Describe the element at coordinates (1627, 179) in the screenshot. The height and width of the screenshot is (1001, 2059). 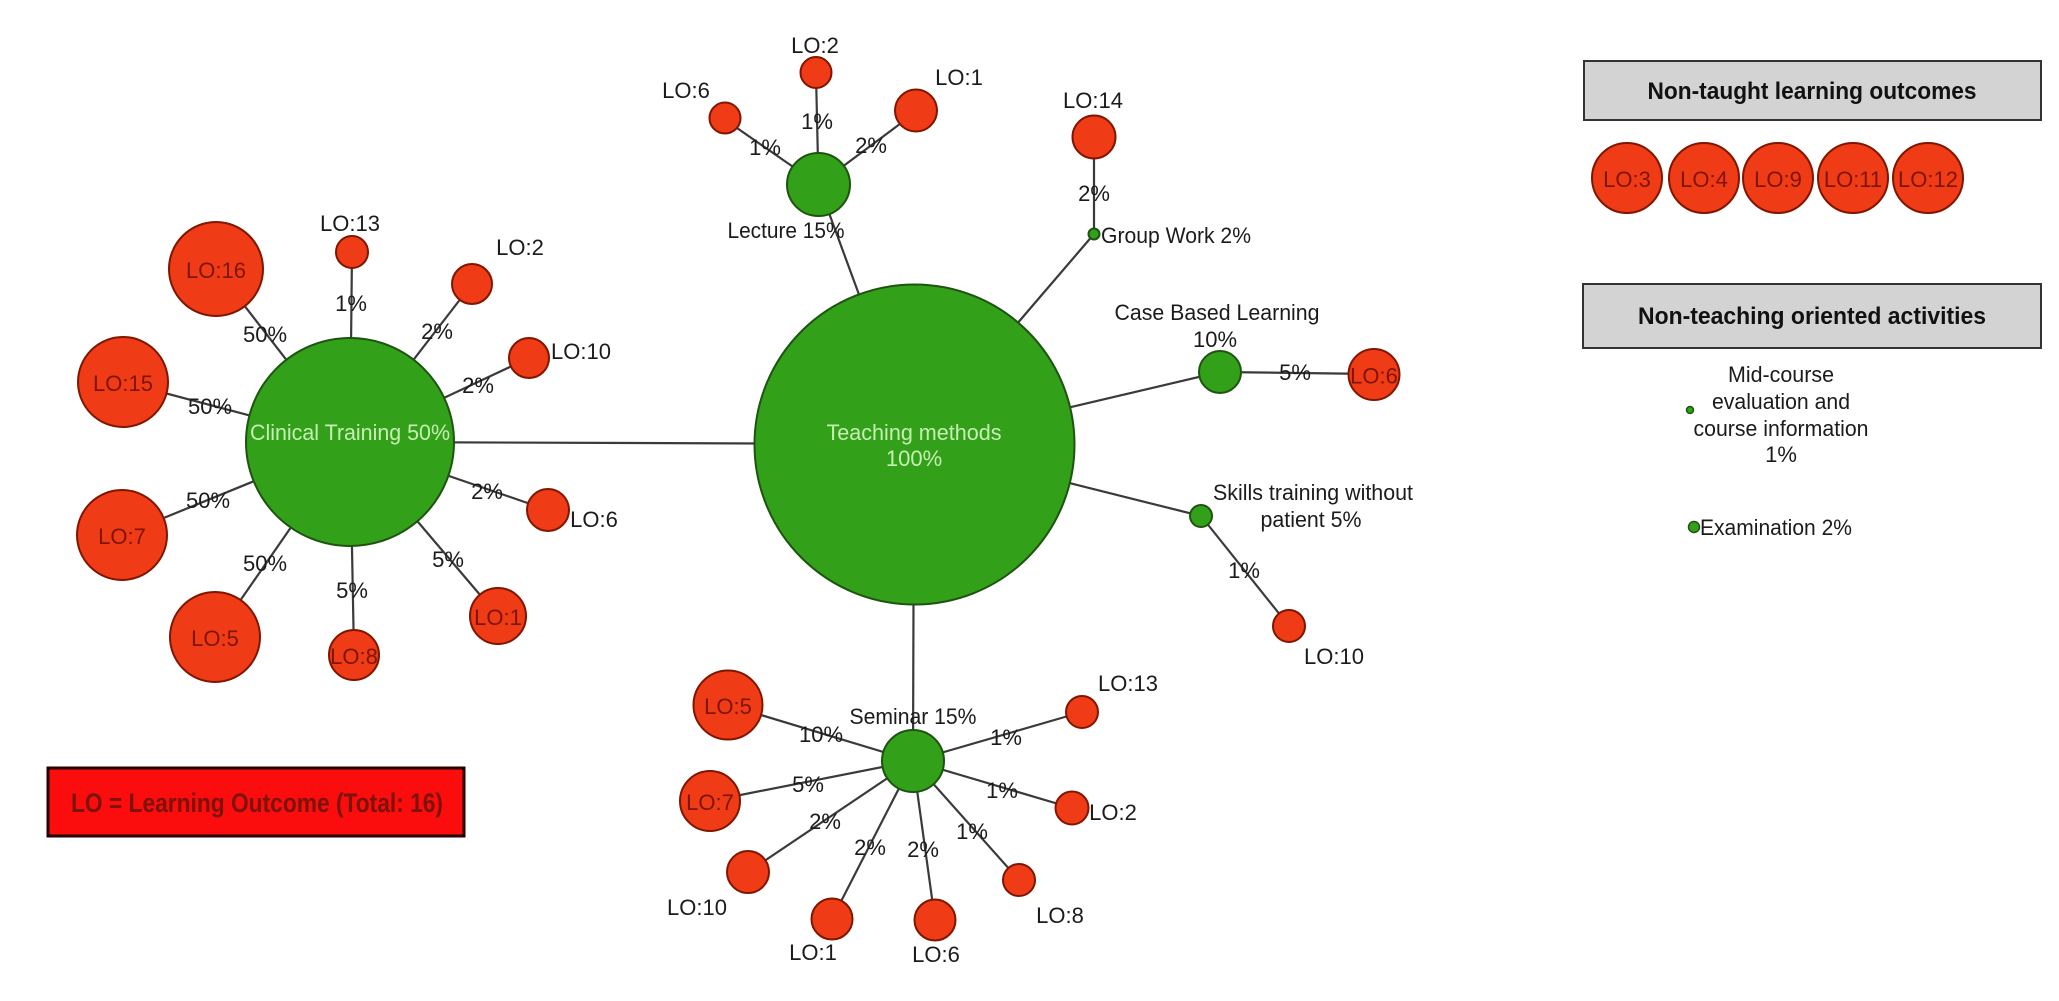
I see `svg-text: LO:3` at that location.